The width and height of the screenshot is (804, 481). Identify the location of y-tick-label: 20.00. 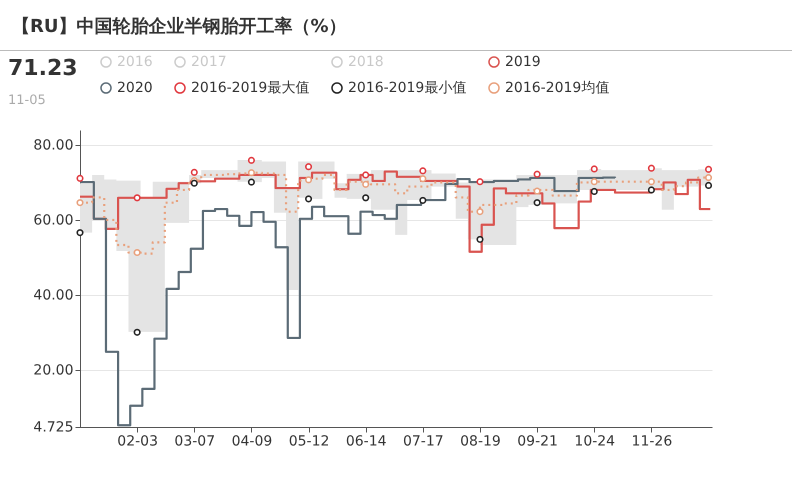
(53, 370).